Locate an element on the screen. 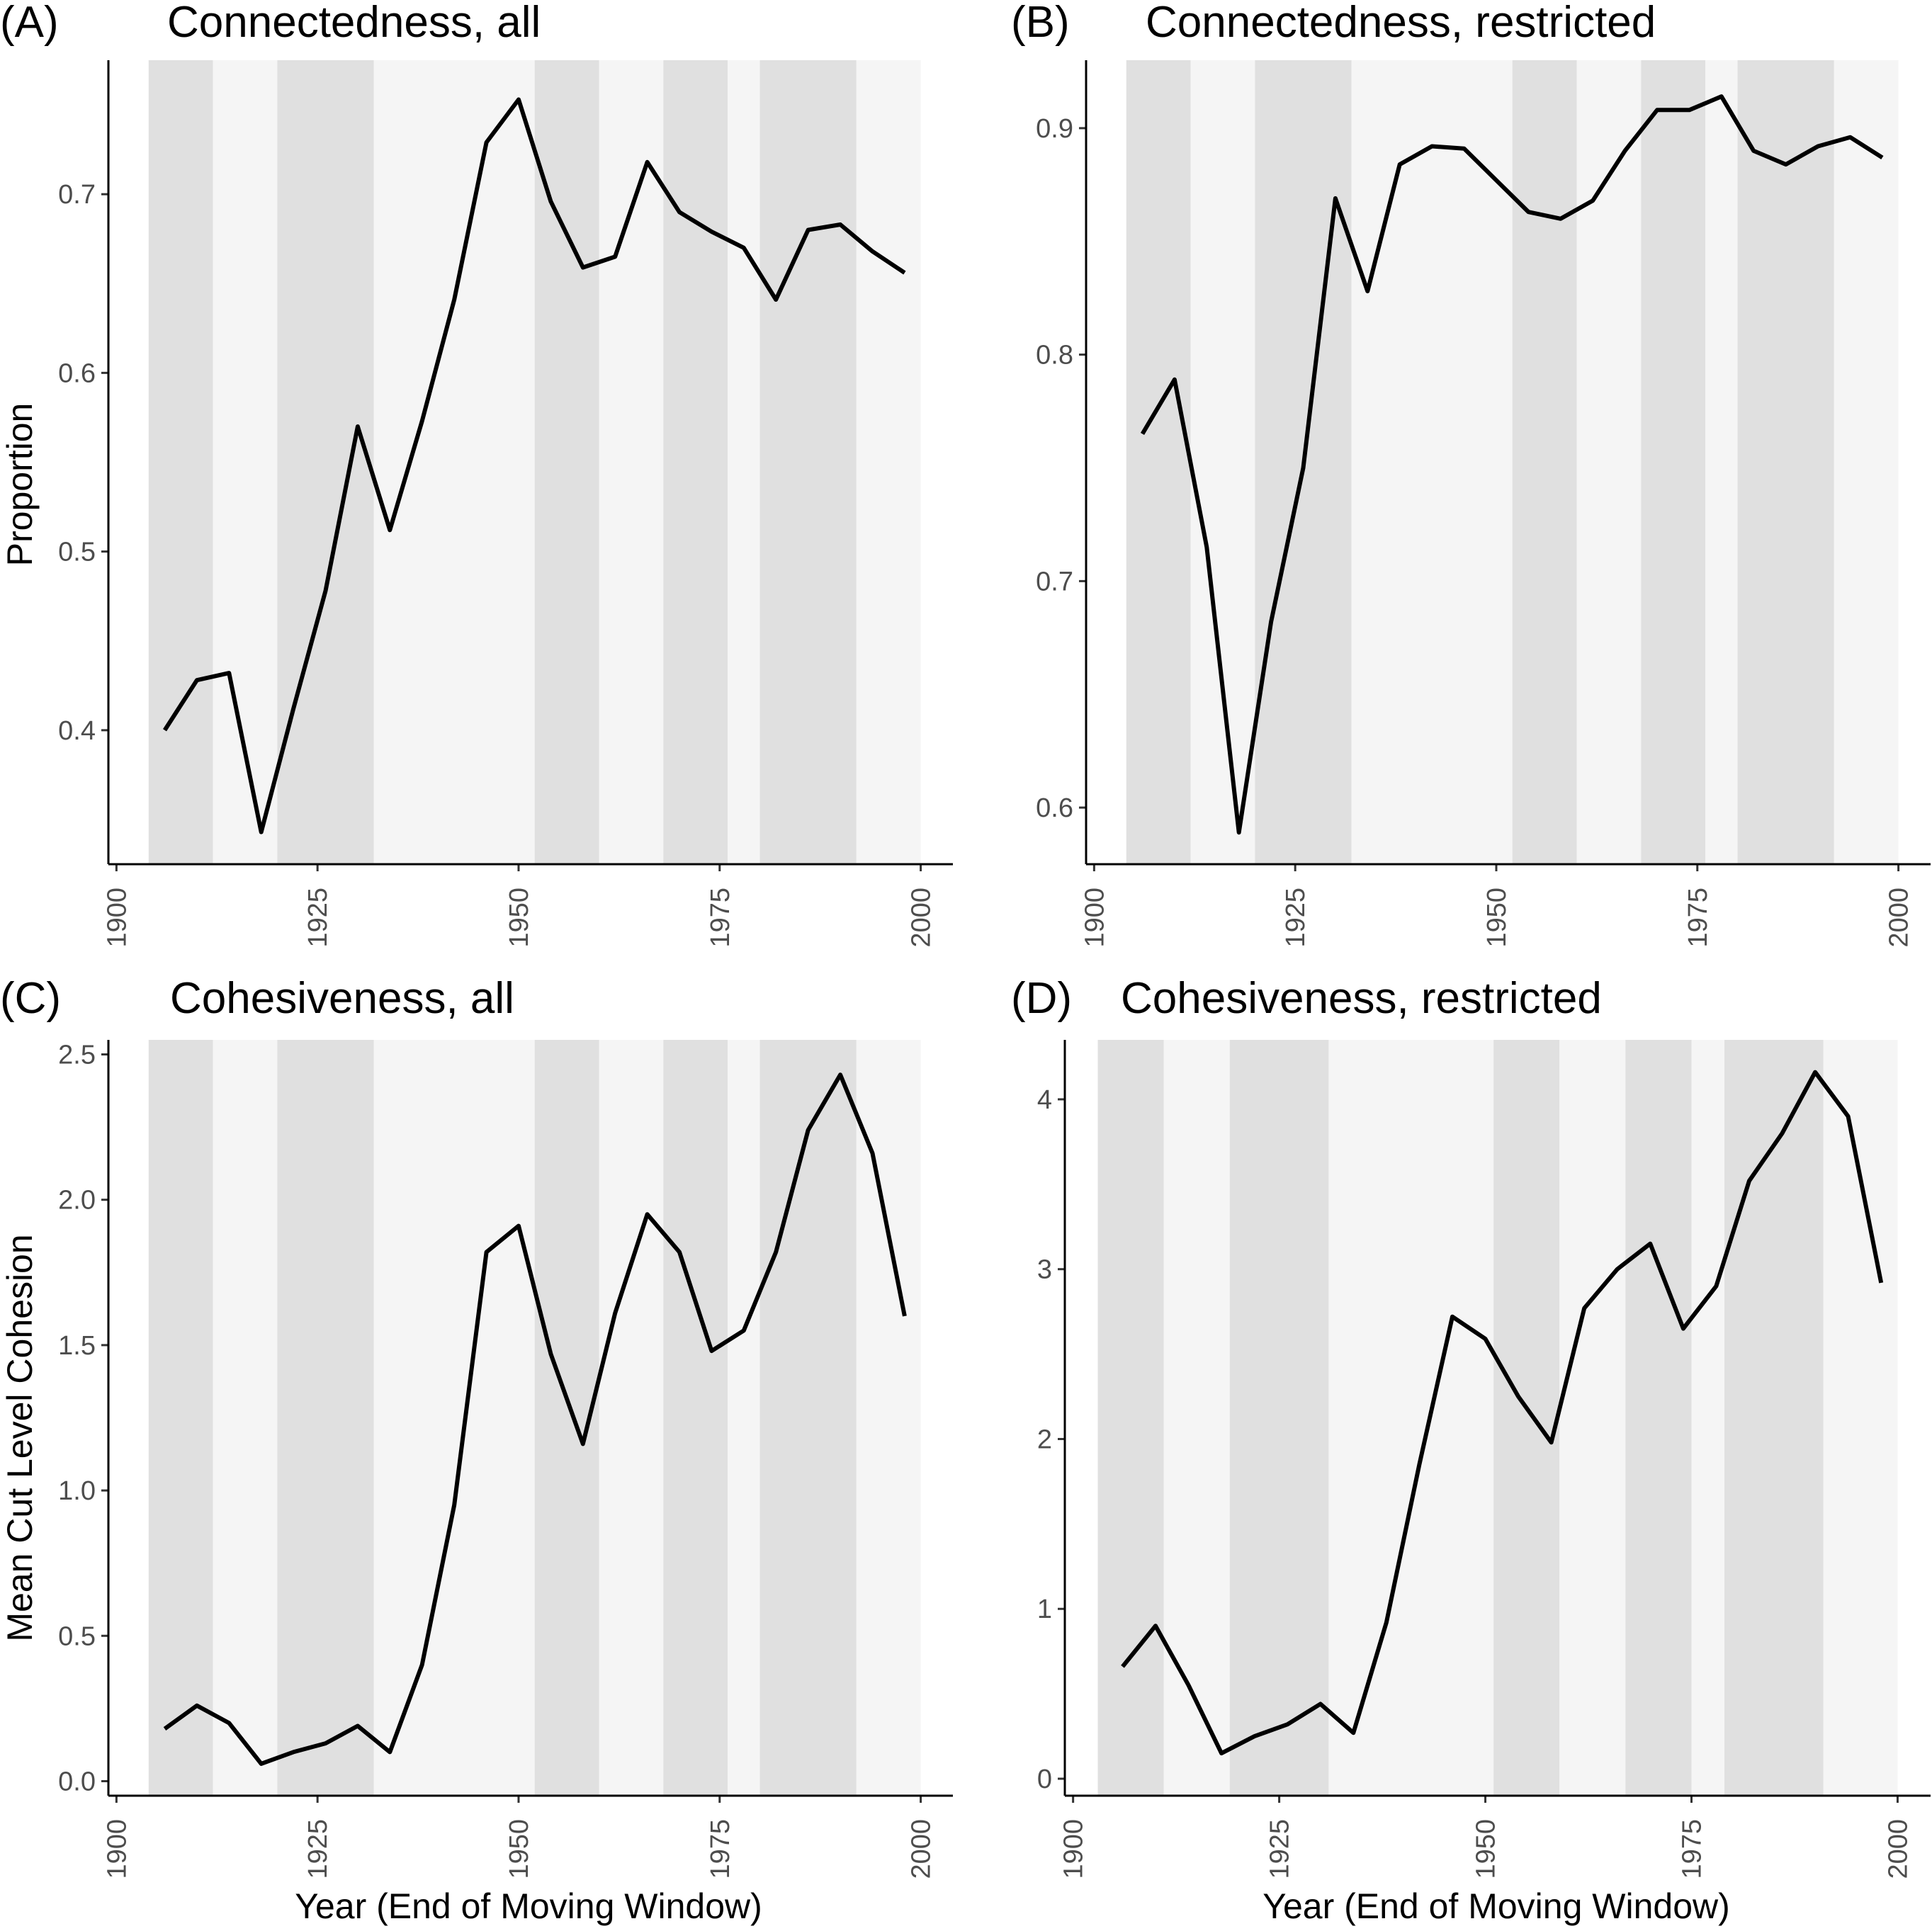 The width and height of the screenshot is (1932, 1931). y-axis-ticks: 0.0 0.5 1.0 1.5 2.0 2.5 is located at coordinates (83, 1418).